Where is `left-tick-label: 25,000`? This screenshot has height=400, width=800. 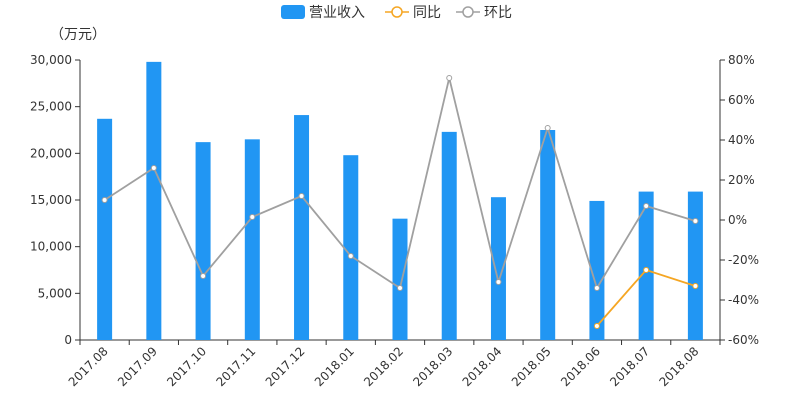
left-tick-label: 25,000 is located at coordinates (51, 107).